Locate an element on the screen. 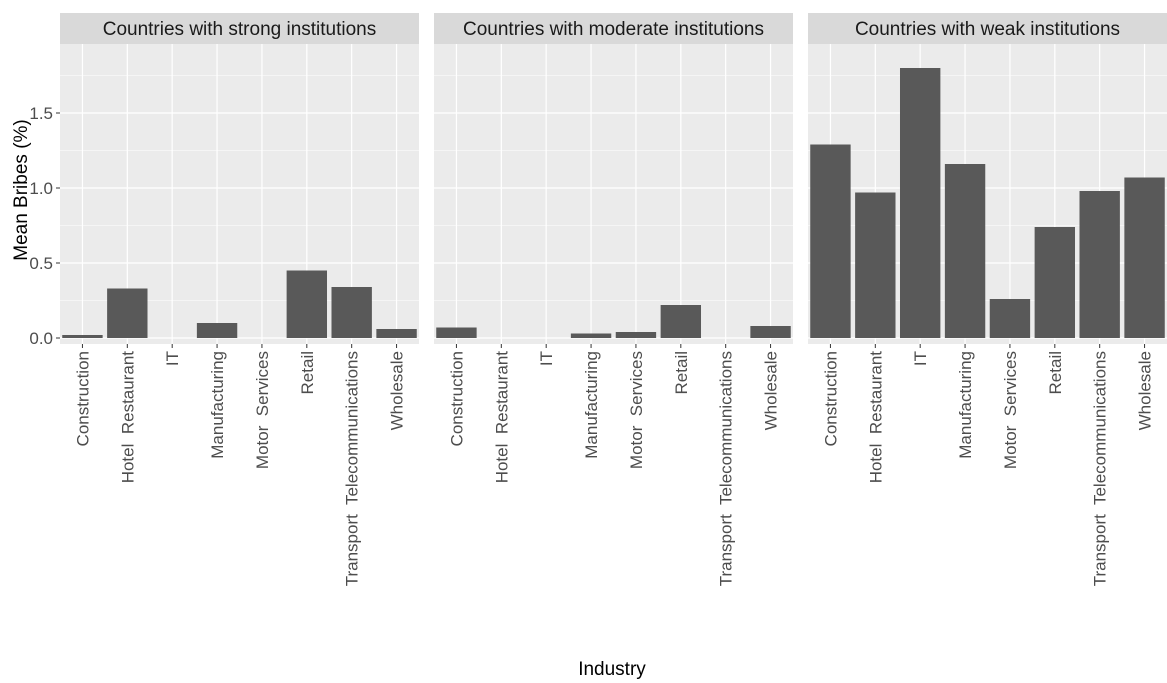  facet-title: Countries with weak institutions is located at coordinates (987, 29).